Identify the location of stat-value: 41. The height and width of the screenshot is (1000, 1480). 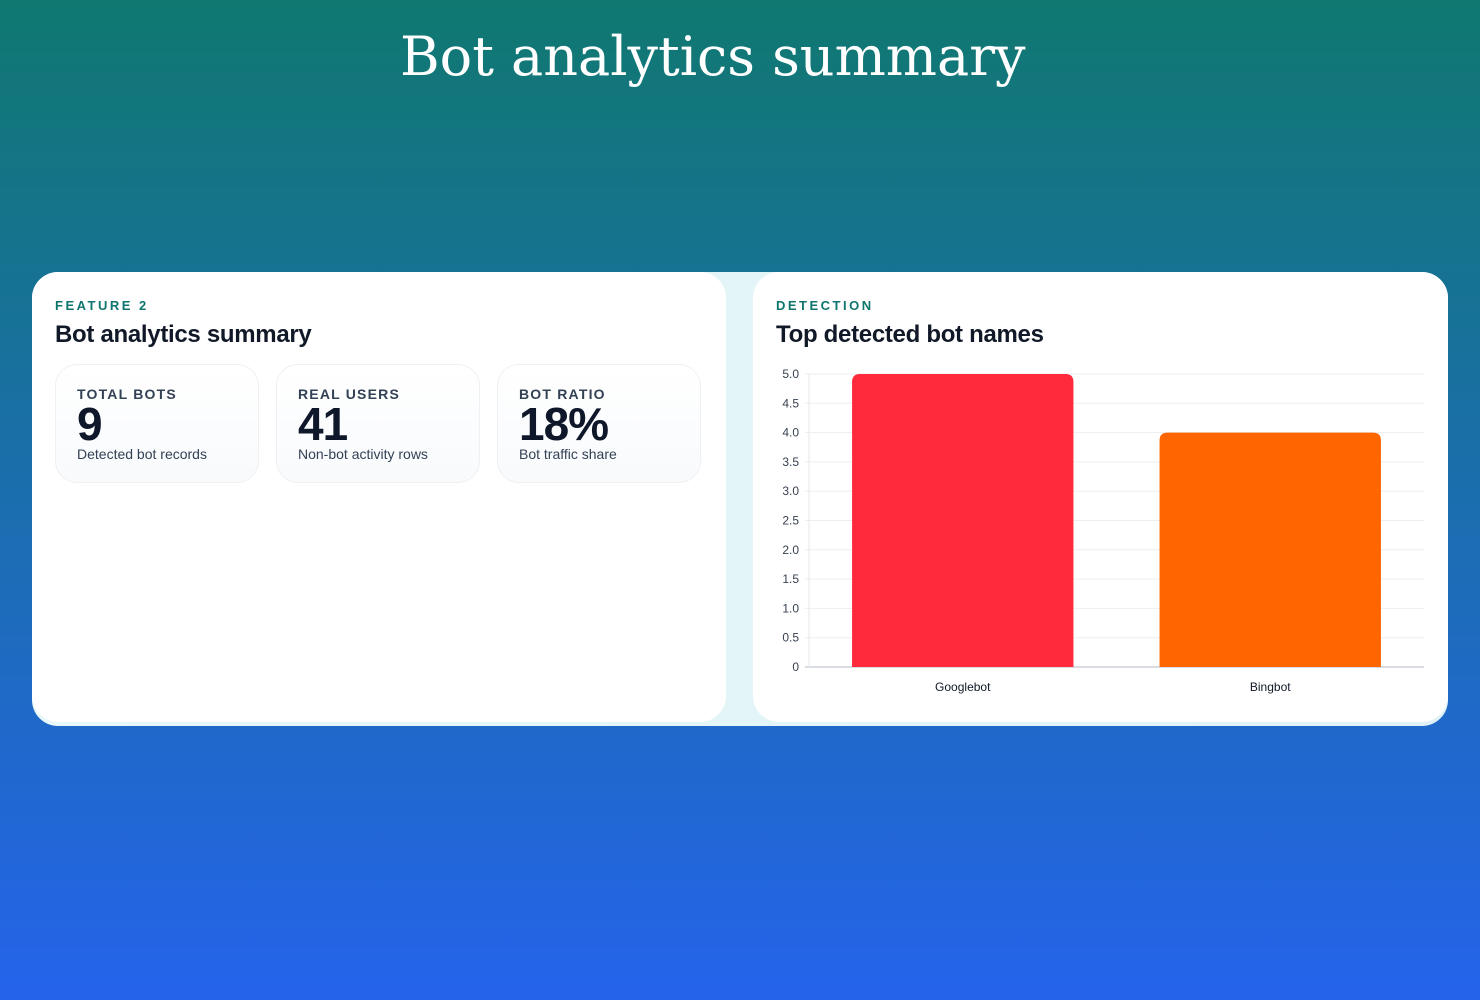
(323, 424).